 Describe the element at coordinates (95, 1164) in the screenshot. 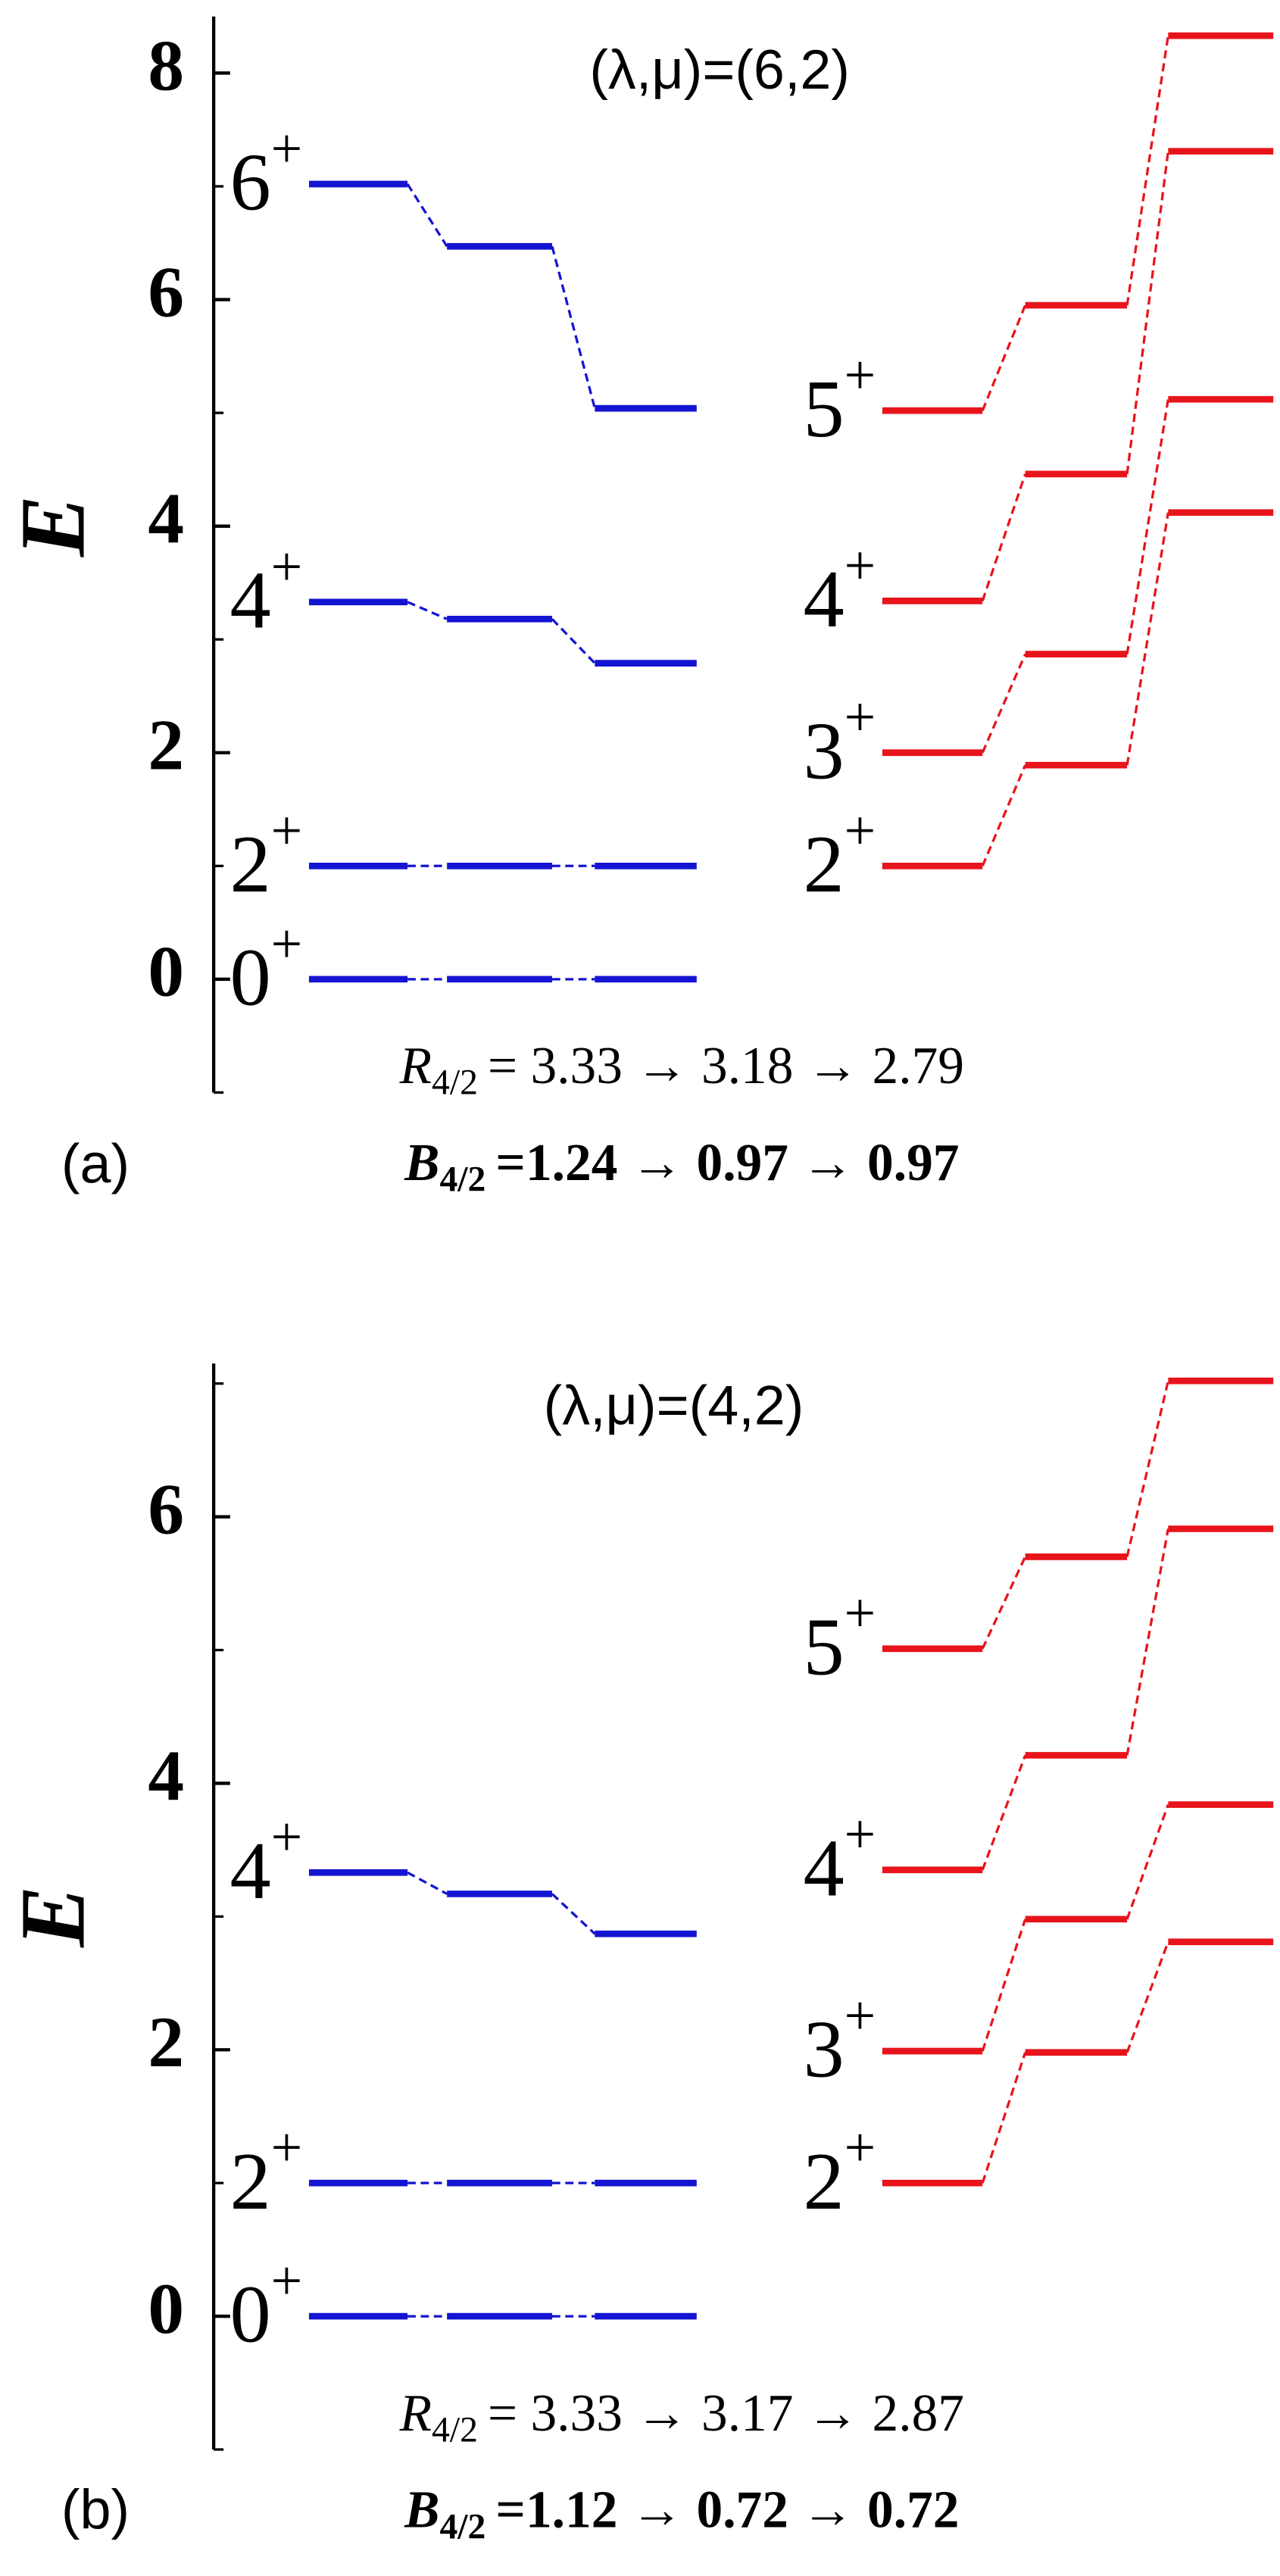

I see `panel-label: (a)` at that location.